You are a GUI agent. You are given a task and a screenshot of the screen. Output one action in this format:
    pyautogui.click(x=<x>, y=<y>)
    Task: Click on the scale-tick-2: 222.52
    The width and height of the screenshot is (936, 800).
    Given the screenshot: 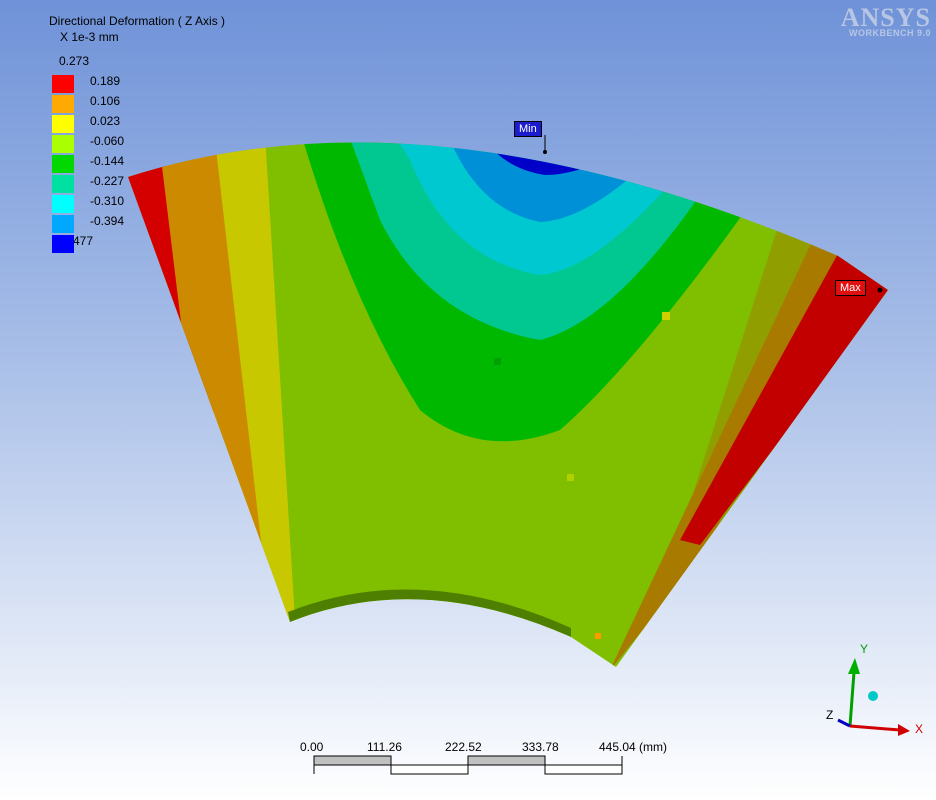 What is the action you would take?
    pyautogui.click(x=463, y=747)
    